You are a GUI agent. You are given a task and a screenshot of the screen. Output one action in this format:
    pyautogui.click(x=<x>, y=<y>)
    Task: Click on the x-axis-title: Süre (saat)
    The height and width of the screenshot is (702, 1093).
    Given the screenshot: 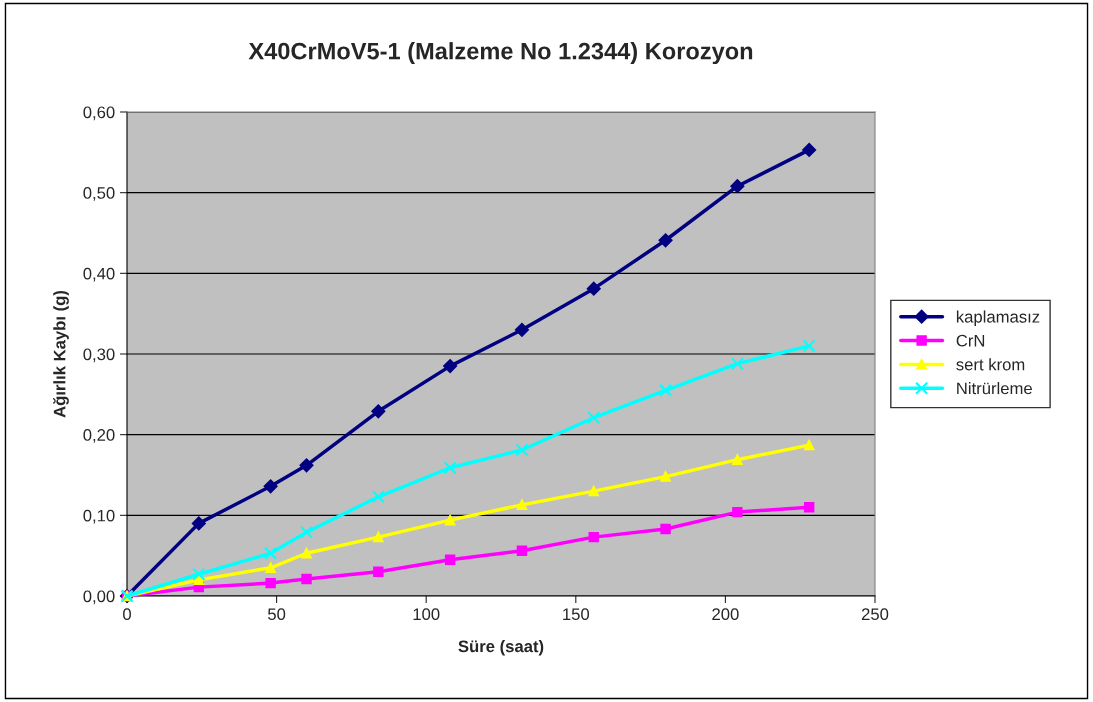 What is the action you would take?
    pyautogui.click(x=501, y=648)
    